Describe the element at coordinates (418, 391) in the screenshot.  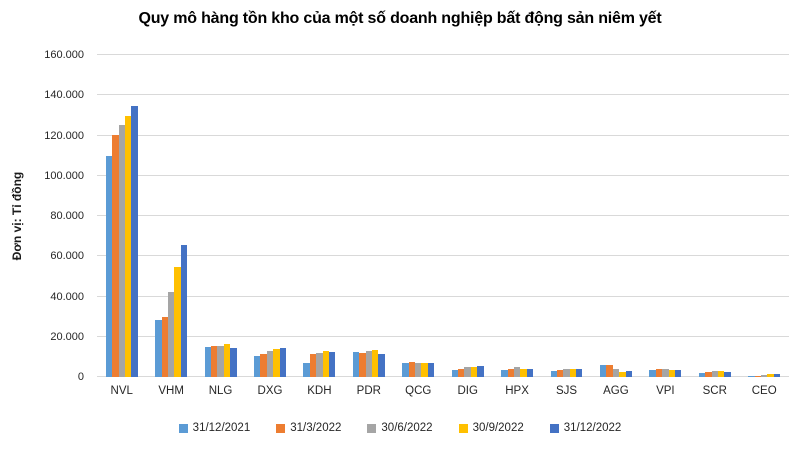
I see `x-tick-label: QCG` at that location.